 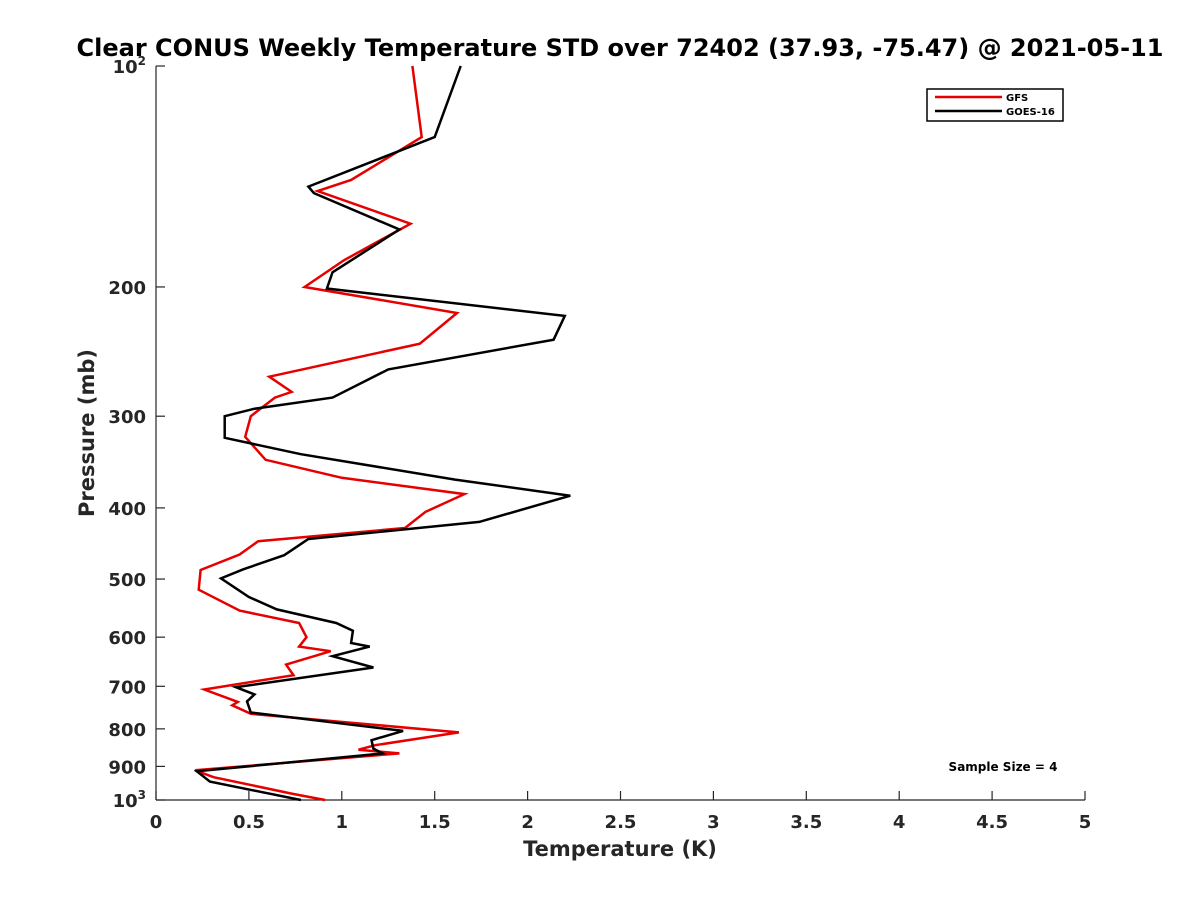 I want to click on y-tick-label: 400, so click(x=127, y=509).